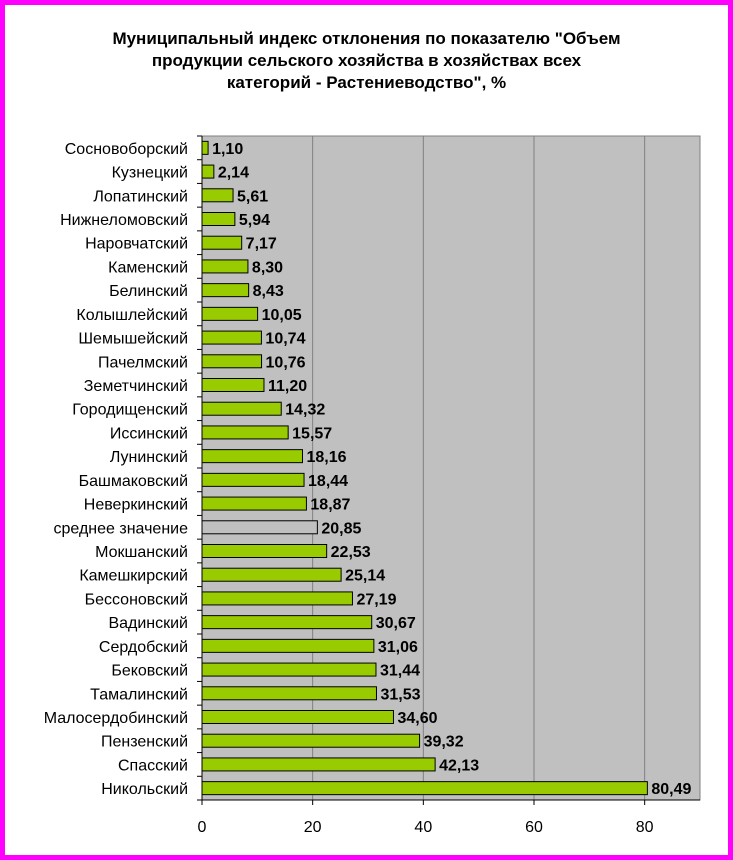 This screenshot has height=860, width=733. What do you see at coordinates (124, 220) in the screenshot?
I see `category-label: Нижнеломовский` at bounding box center [124, 220].